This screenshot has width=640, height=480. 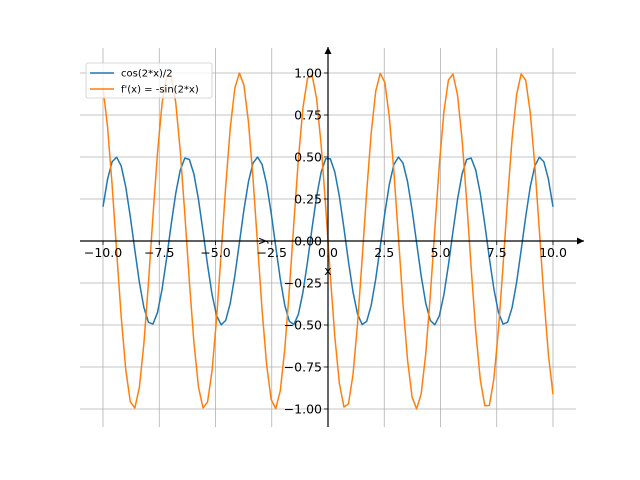 I want to click on y-tick-label: −0.50, so click(x=303, y=325).